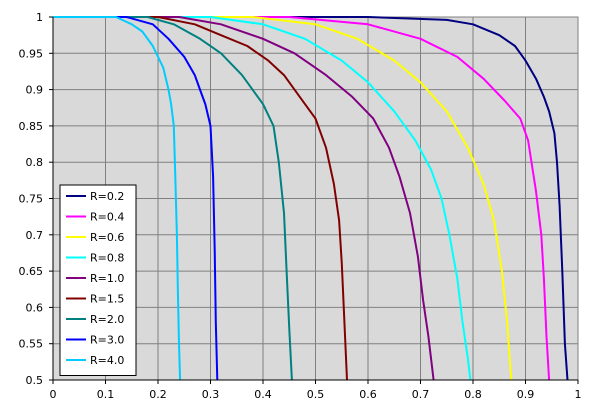  I want to click on y-tick-label: 0.9, so click(35, 90).